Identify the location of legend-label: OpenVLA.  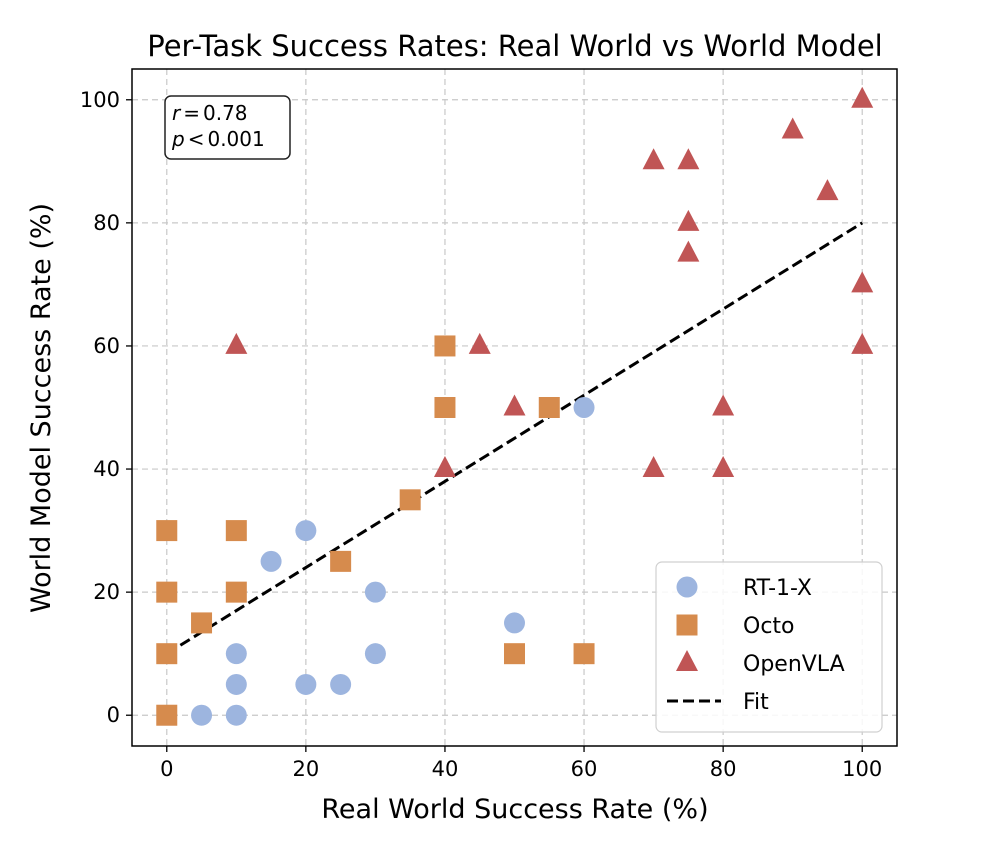
(794, 664).